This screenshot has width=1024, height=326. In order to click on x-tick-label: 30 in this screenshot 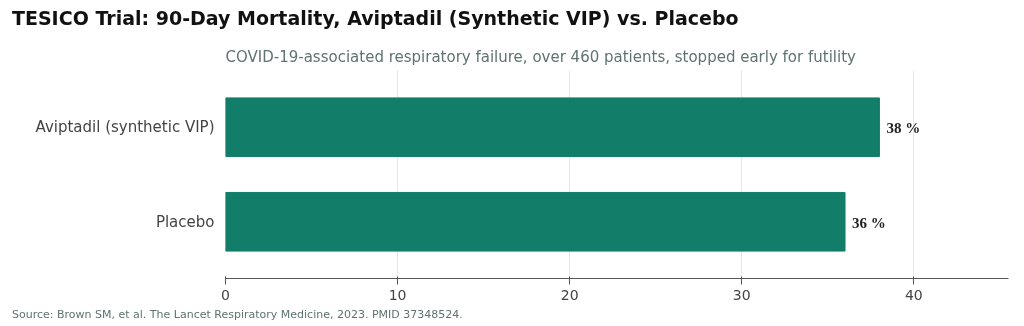, I will do `click(741, 294)`.